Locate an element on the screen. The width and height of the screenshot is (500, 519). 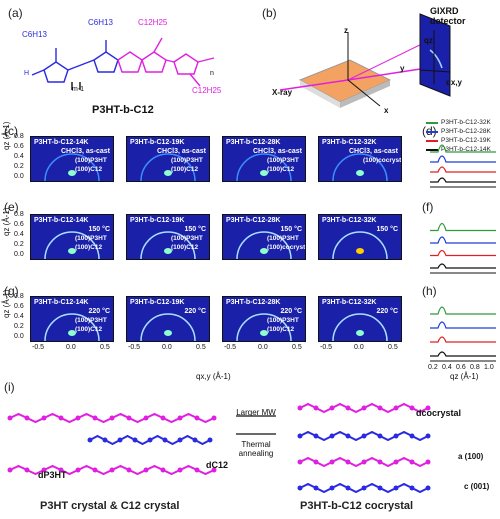
label-c12h25-a: C12H25 is located at coordinates (153, 22).